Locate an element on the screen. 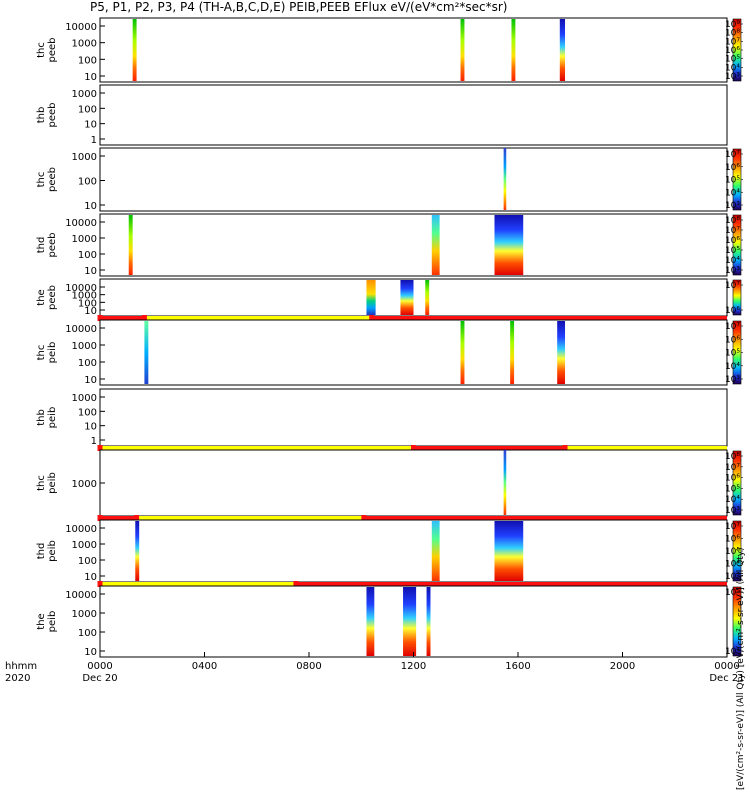 The image size is (750, 800). x-tick-label: 0000 is located at coordinates (99, 666).